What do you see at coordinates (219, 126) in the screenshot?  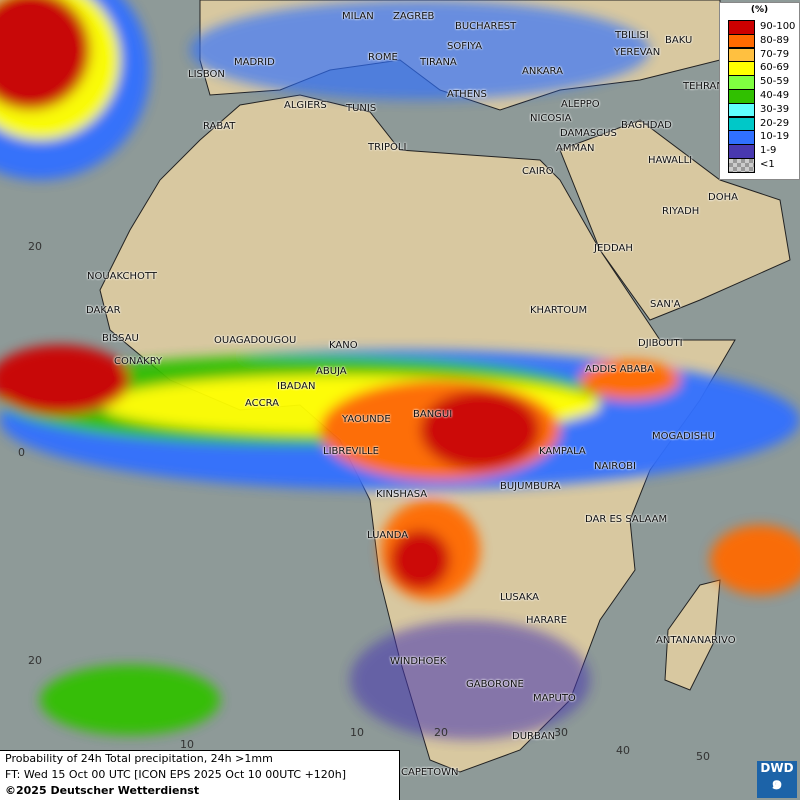 I see `city-label: RABAT` at bounding box center [219, 126].